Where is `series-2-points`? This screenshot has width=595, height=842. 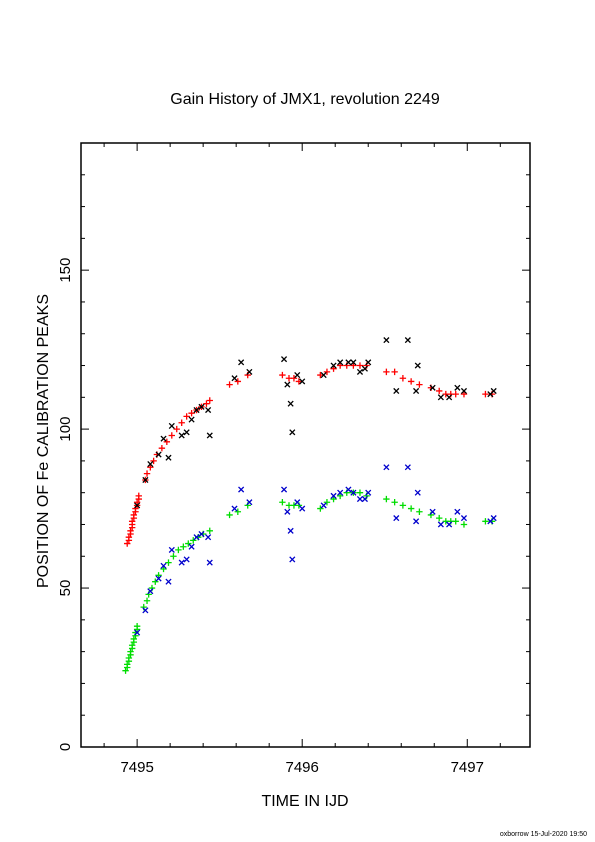 series-2-points is located at coordinates (315, 423).